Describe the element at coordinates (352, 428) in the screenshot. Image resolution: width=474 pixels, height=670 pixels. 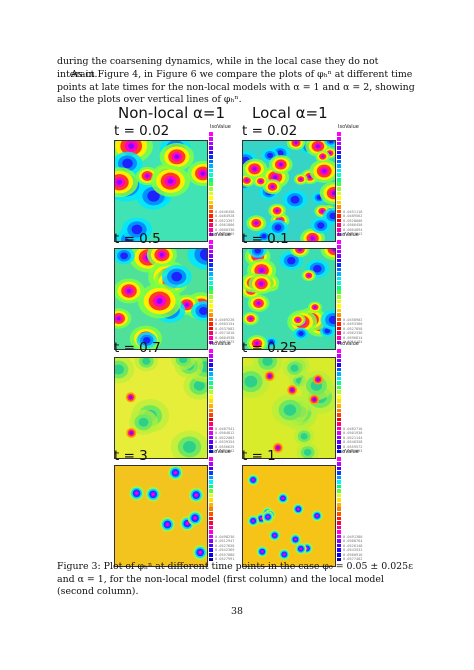
I see `legend-entry: 0.0482716` at that location.